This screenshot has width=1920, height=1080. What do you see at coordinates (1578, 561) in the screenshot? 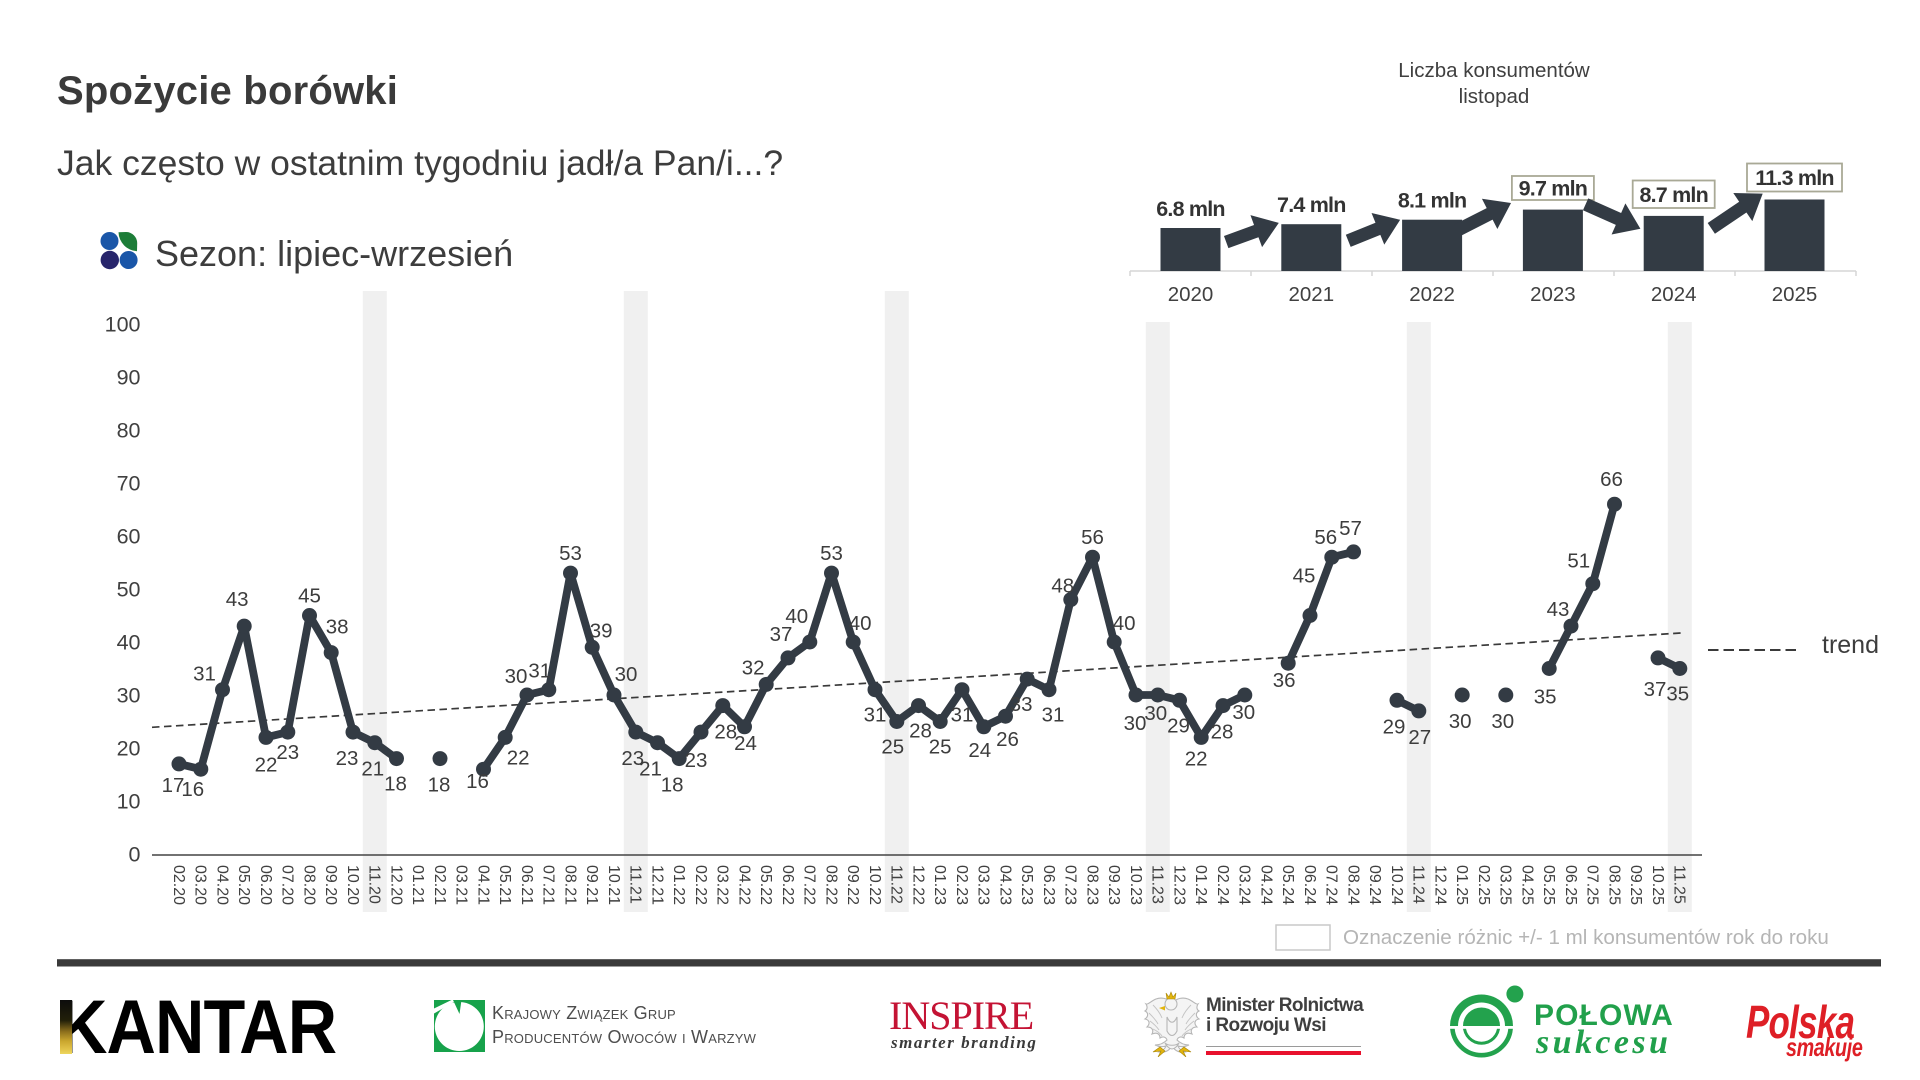
I see `svg-text: 51` at bounding box center [1578, 561].